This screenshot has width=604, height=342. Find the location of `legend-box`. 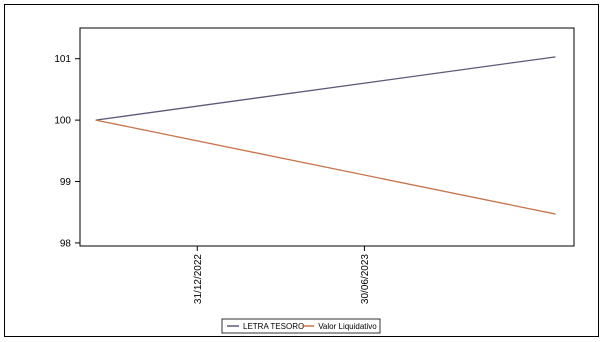

legend-box is located at coordinates (301, 326).